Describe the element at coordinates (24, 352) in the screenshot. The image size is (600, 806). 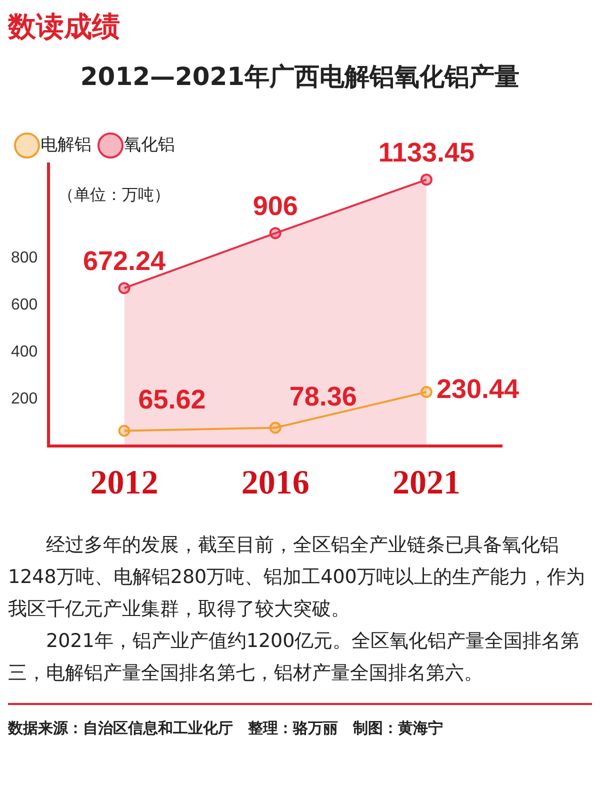
I see `y-tick-label: 400` at that location.